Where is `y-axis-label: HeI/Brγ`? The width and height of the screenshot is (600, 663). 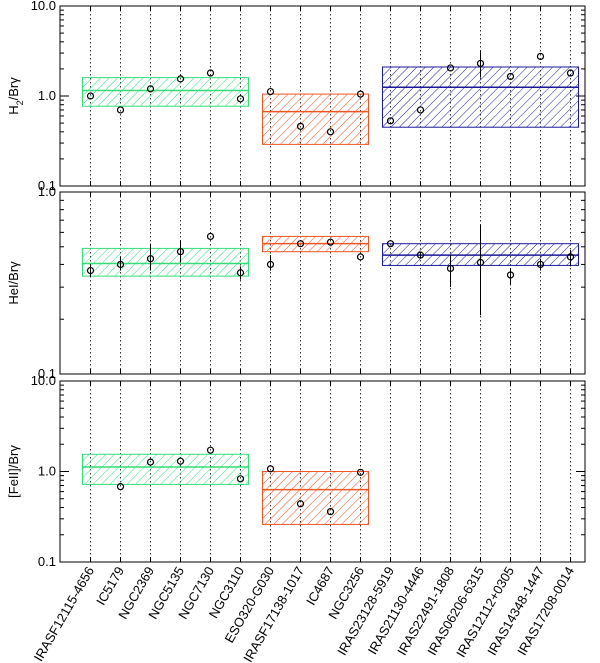
y-axis-label: HeI/Brγ is located at coordinates (13, 283).